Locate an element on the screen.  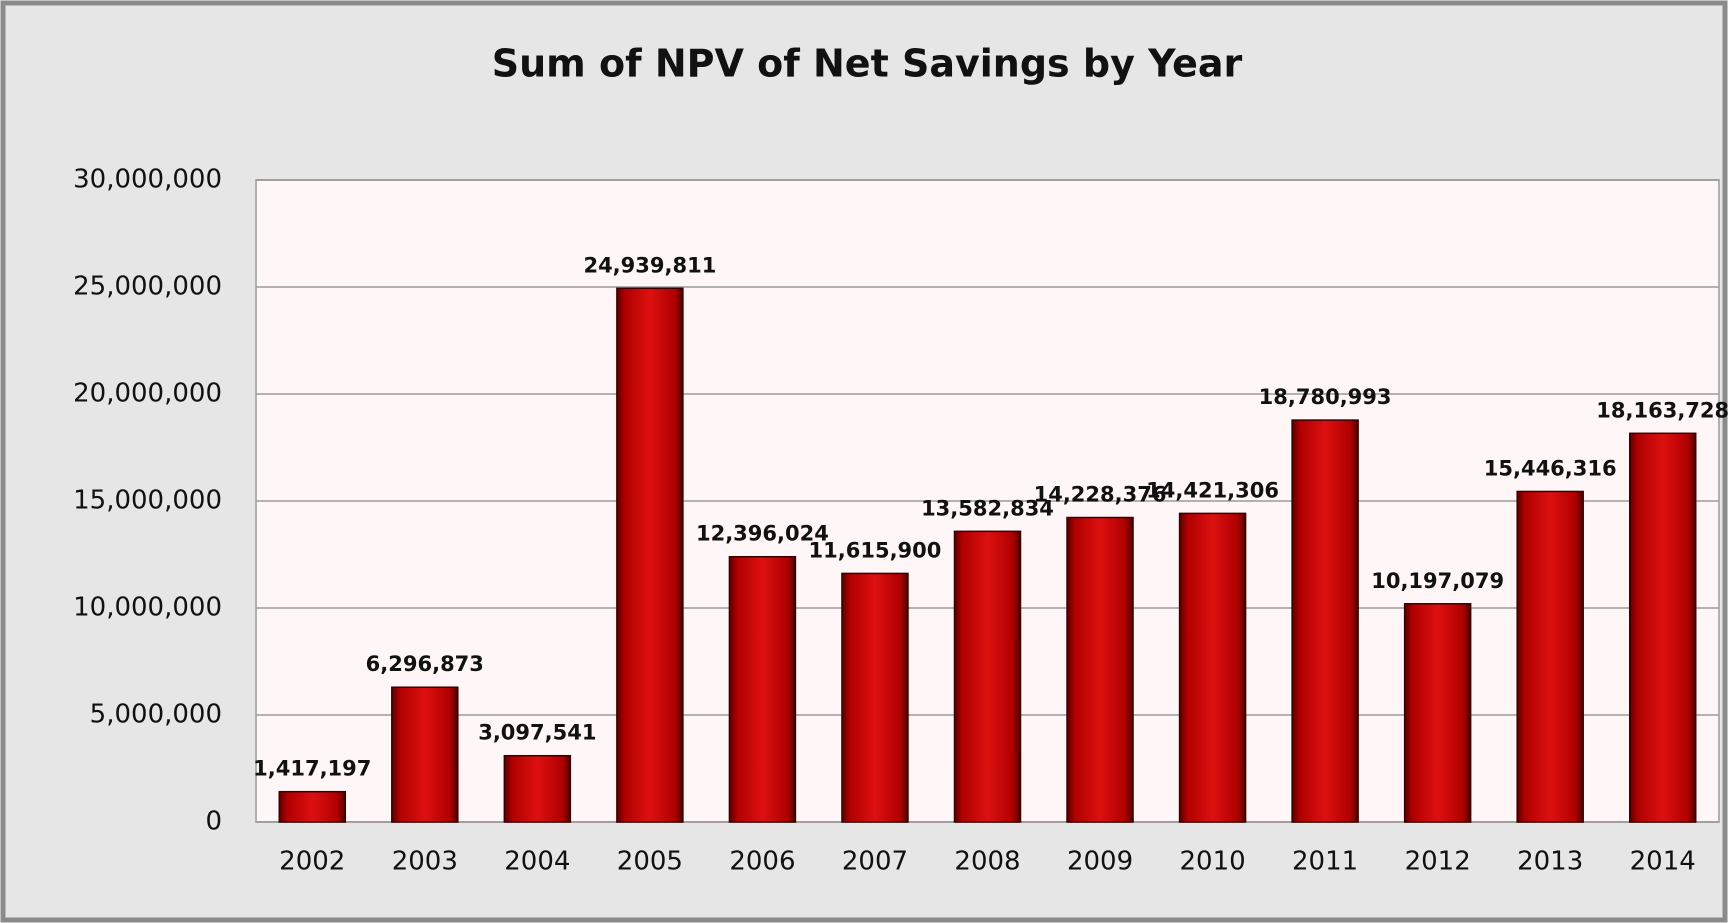
y-tick-label: 0 is located at coordinates (213, 822).